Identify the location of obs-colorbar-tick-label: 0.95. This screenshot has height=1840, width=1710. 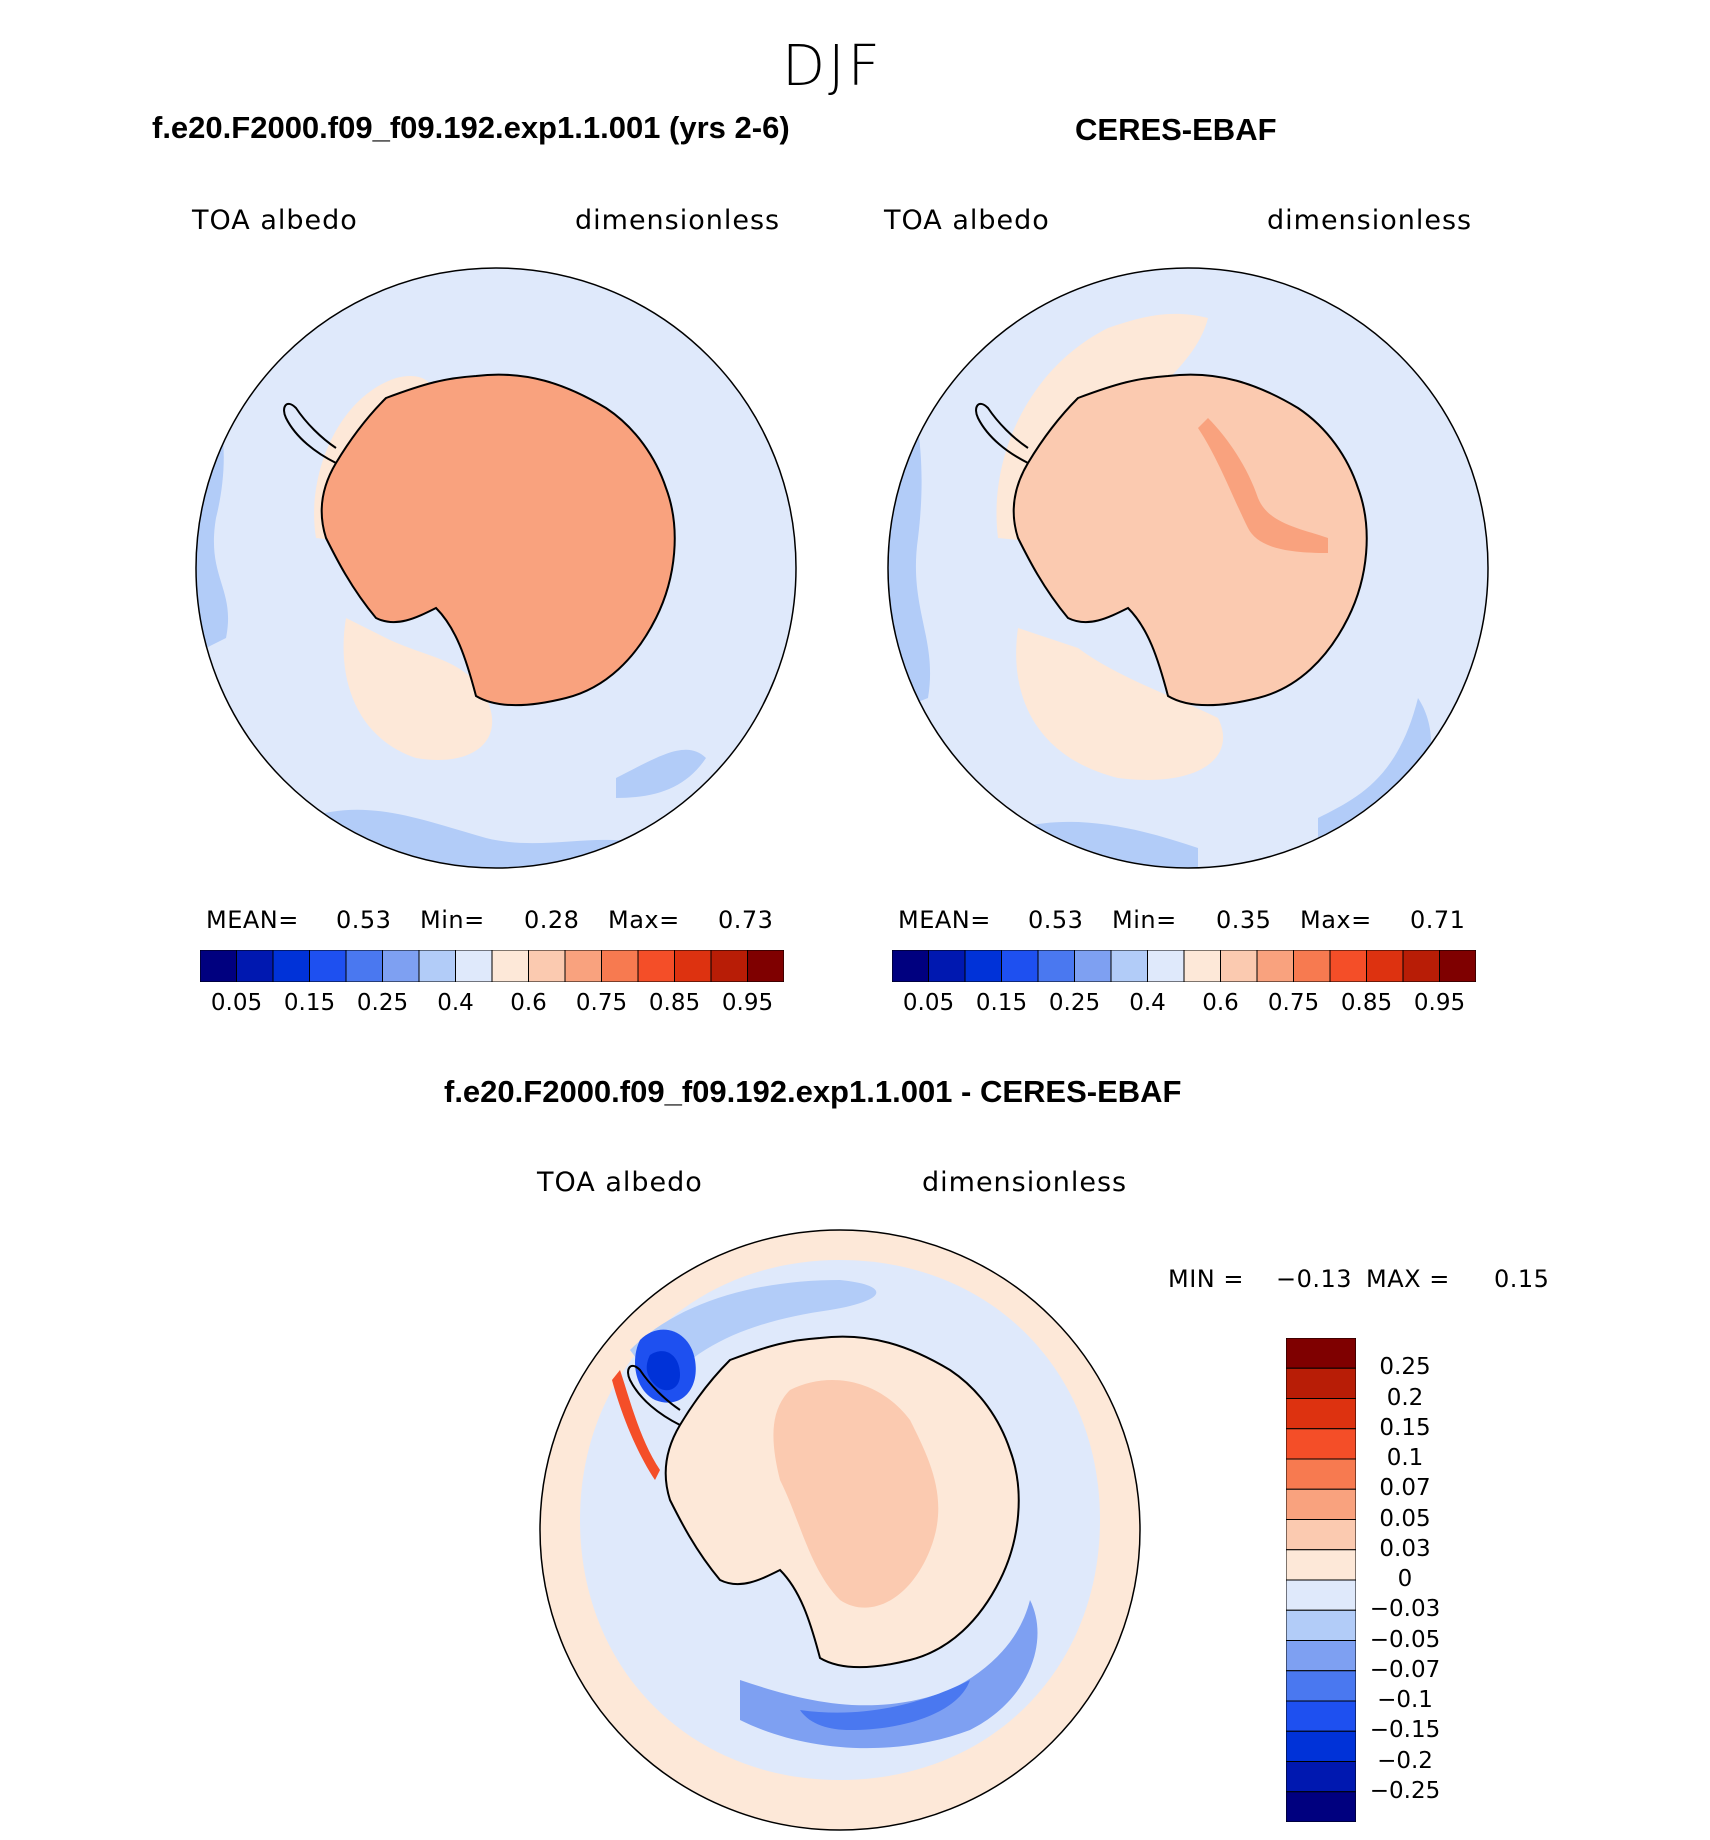
(1439, 1003).